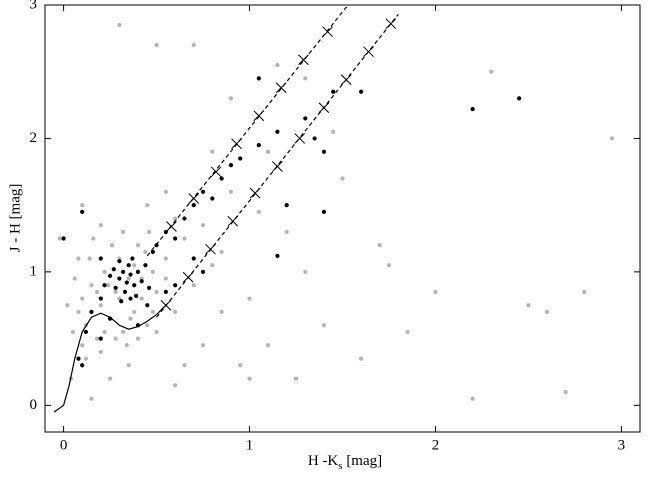 The height and width of the screenshot is (481, 648). Describe the element at coordinates (345, 462) in the screenshot. I see `x-axis-label: H -Ks [mag]` at that location.